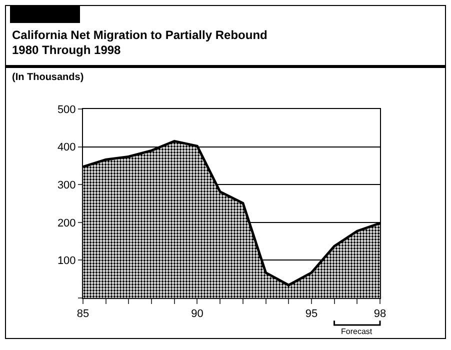  Describe the element at coordinates (83, 314) in the screenshot. I see `x-tick-label: 85` at that location.